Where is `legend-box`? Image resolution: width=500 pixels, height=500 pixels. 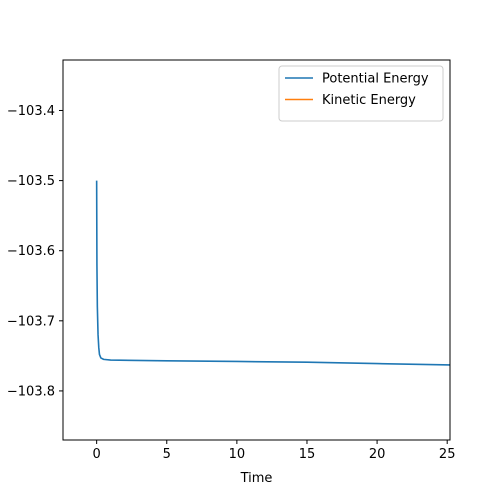 legend-box is located at coordinates (361, 93).